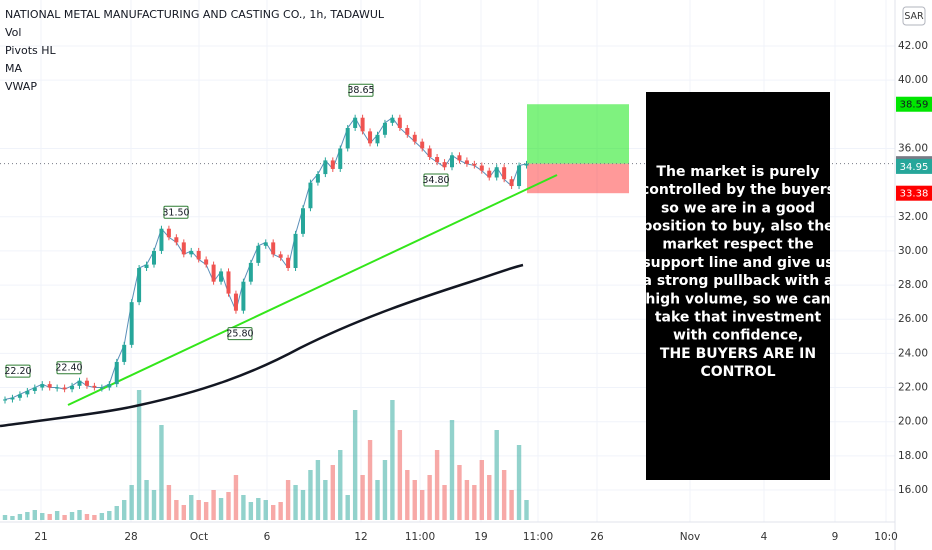  Describe the element at coordinates (913, 80) in the screenshot. I see `y-tick-label: 40.00` at that location.